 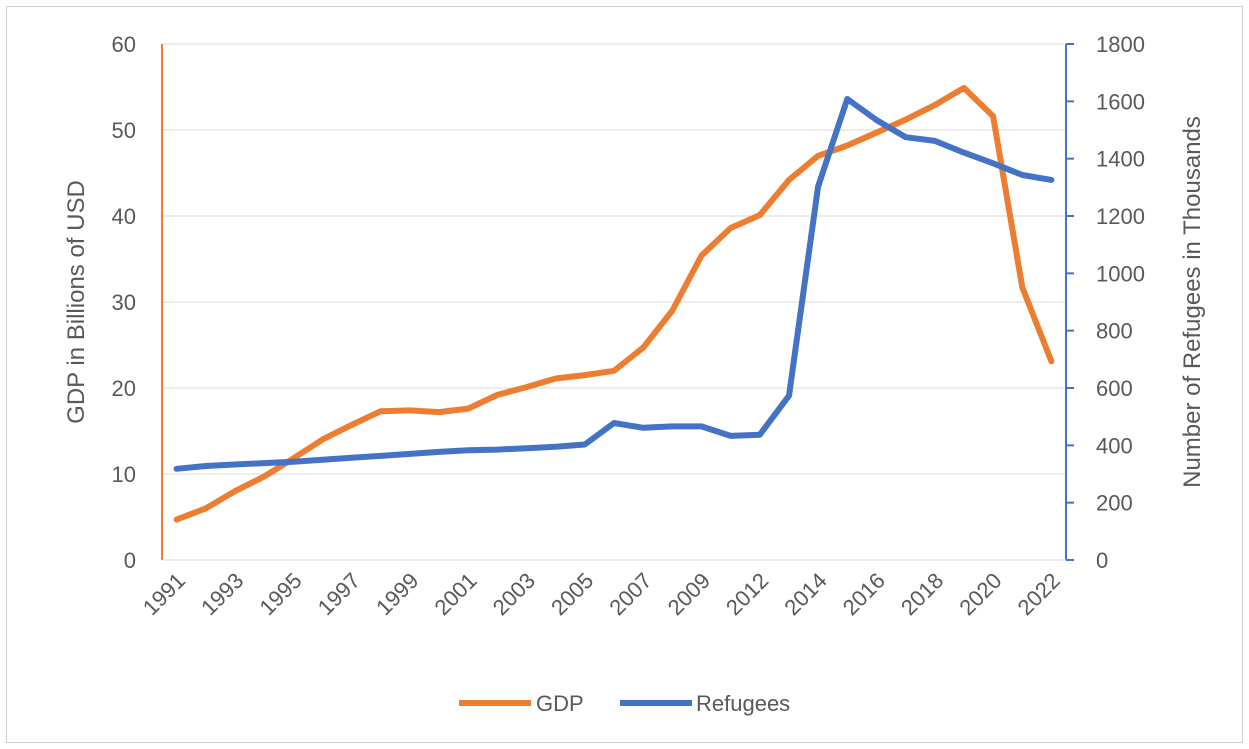 I want to click on right-y-tick-labels: 0 200 400 600 800 1000 1200 1400 1600 1800, so click(x=1120, y=302).